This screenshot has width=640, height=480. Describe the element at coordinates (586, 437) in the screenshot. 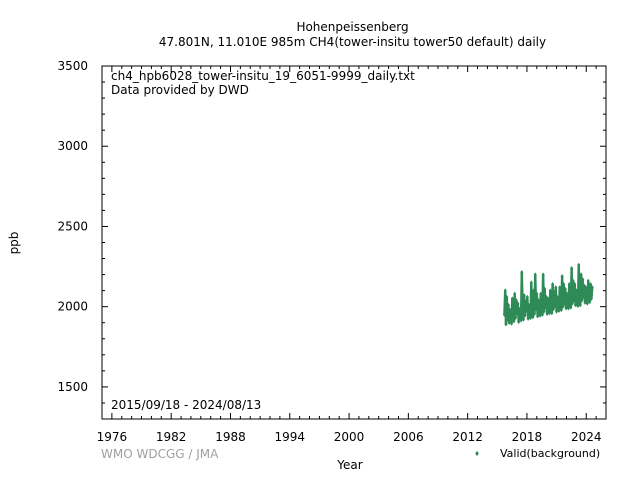

I see `x-tick-label: 2024` at that location.